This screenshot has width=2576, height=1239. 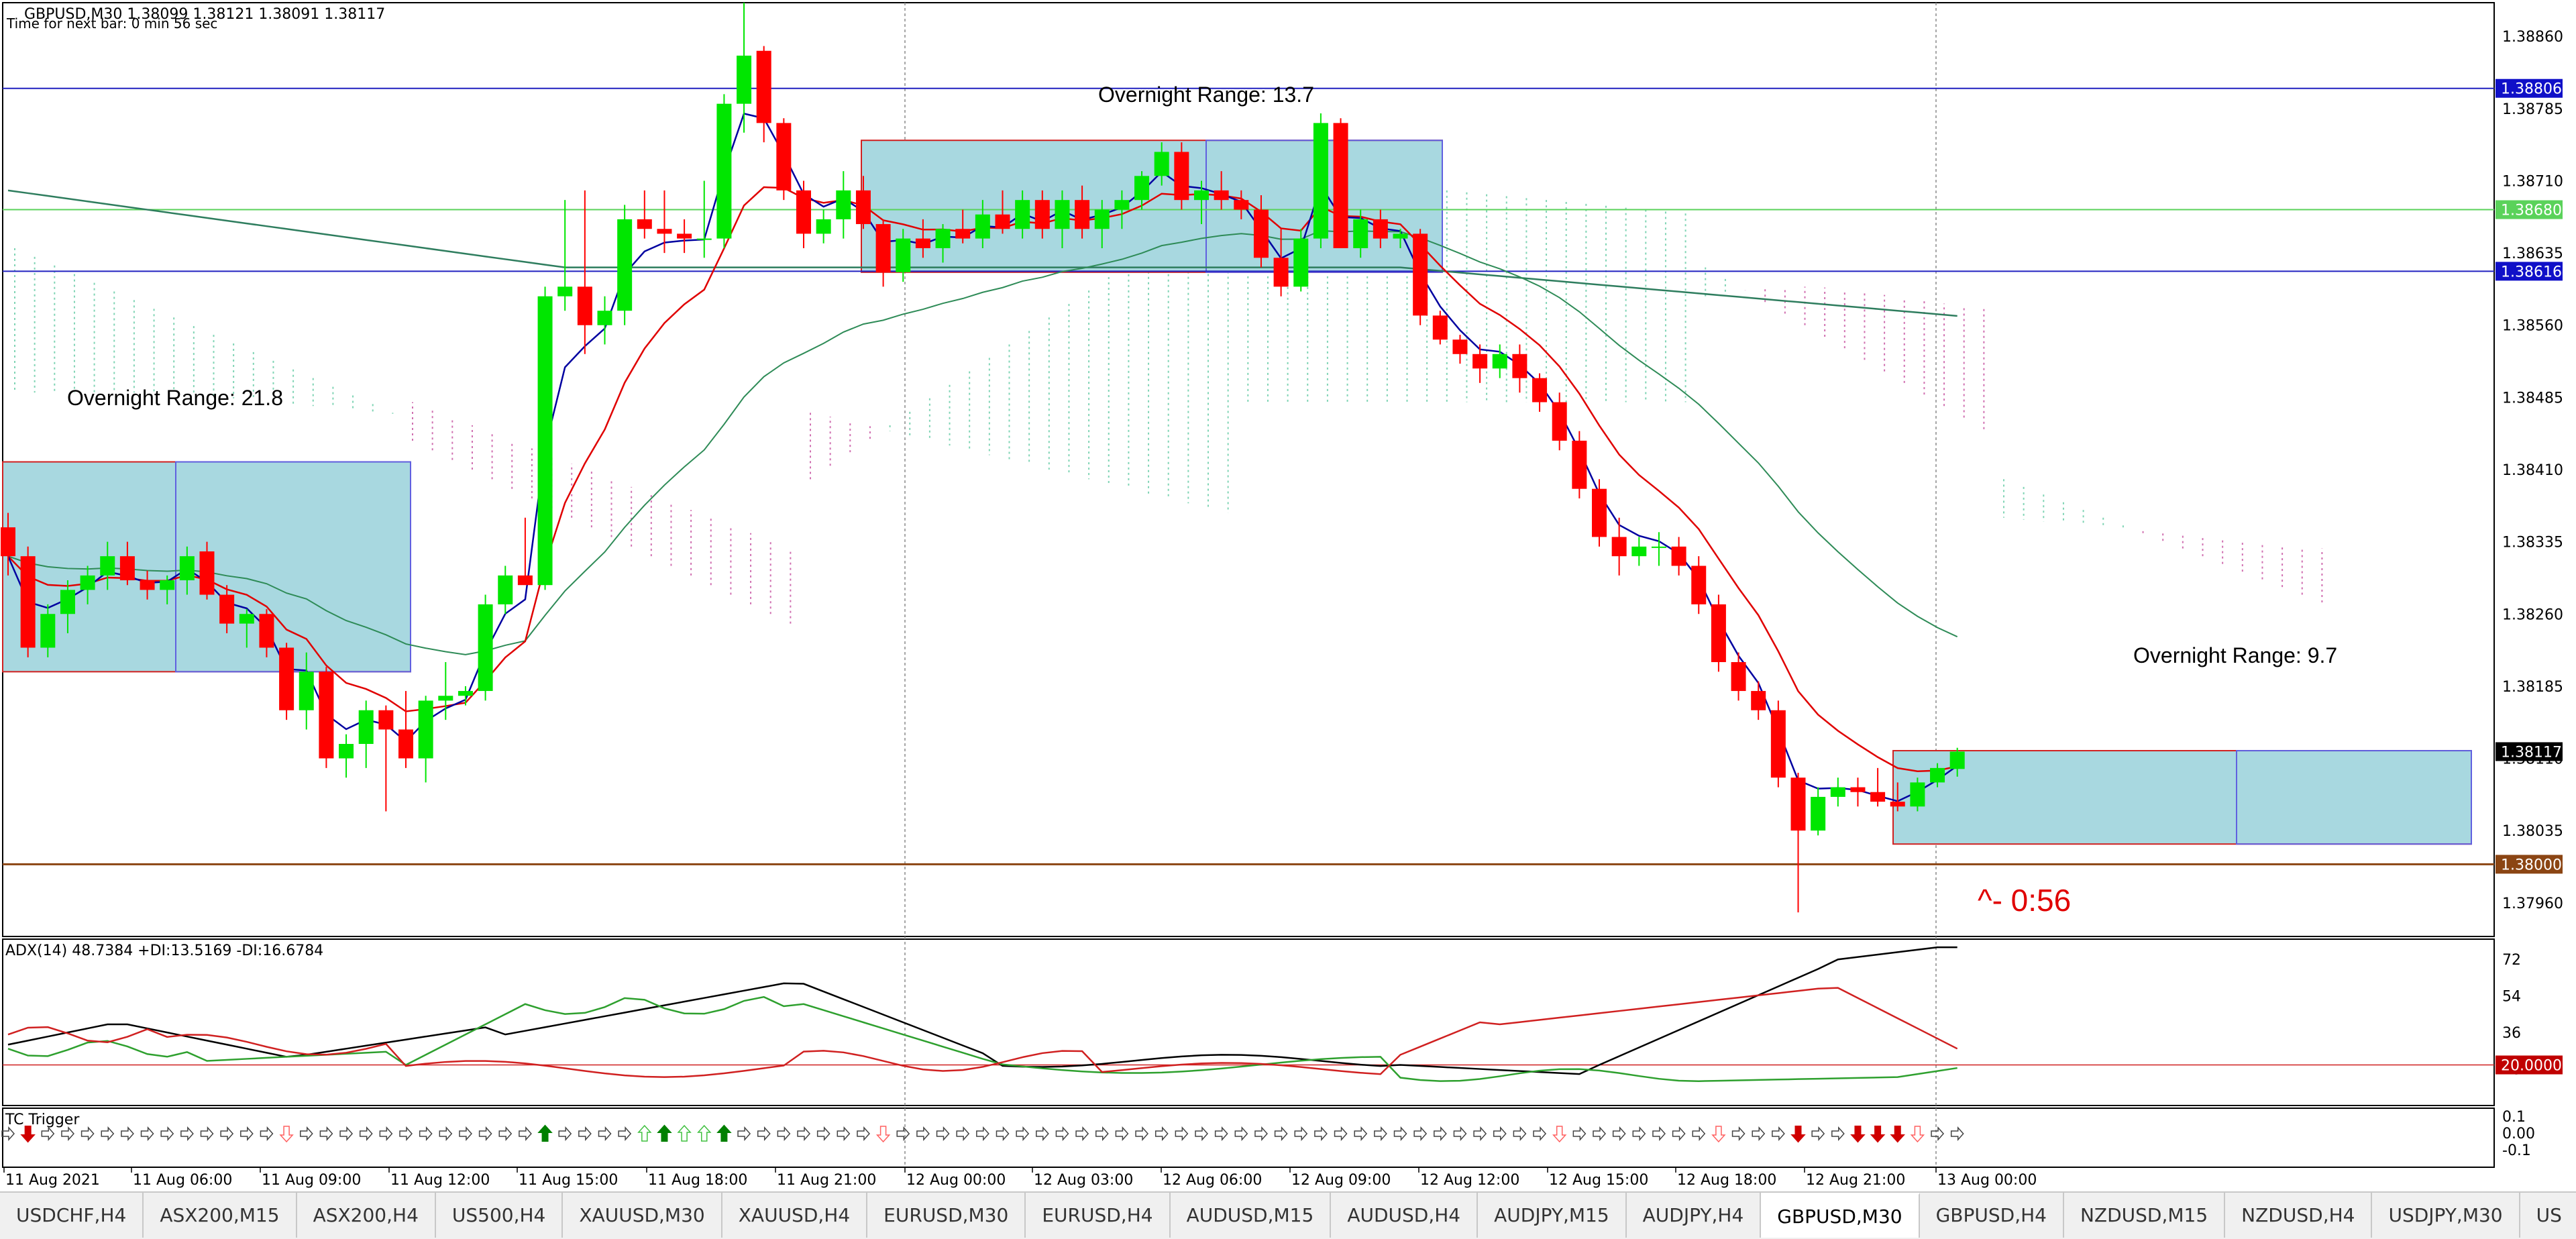 I want to click on chart-tab: XAUUSD,H4, so click(x=795, y=1215).